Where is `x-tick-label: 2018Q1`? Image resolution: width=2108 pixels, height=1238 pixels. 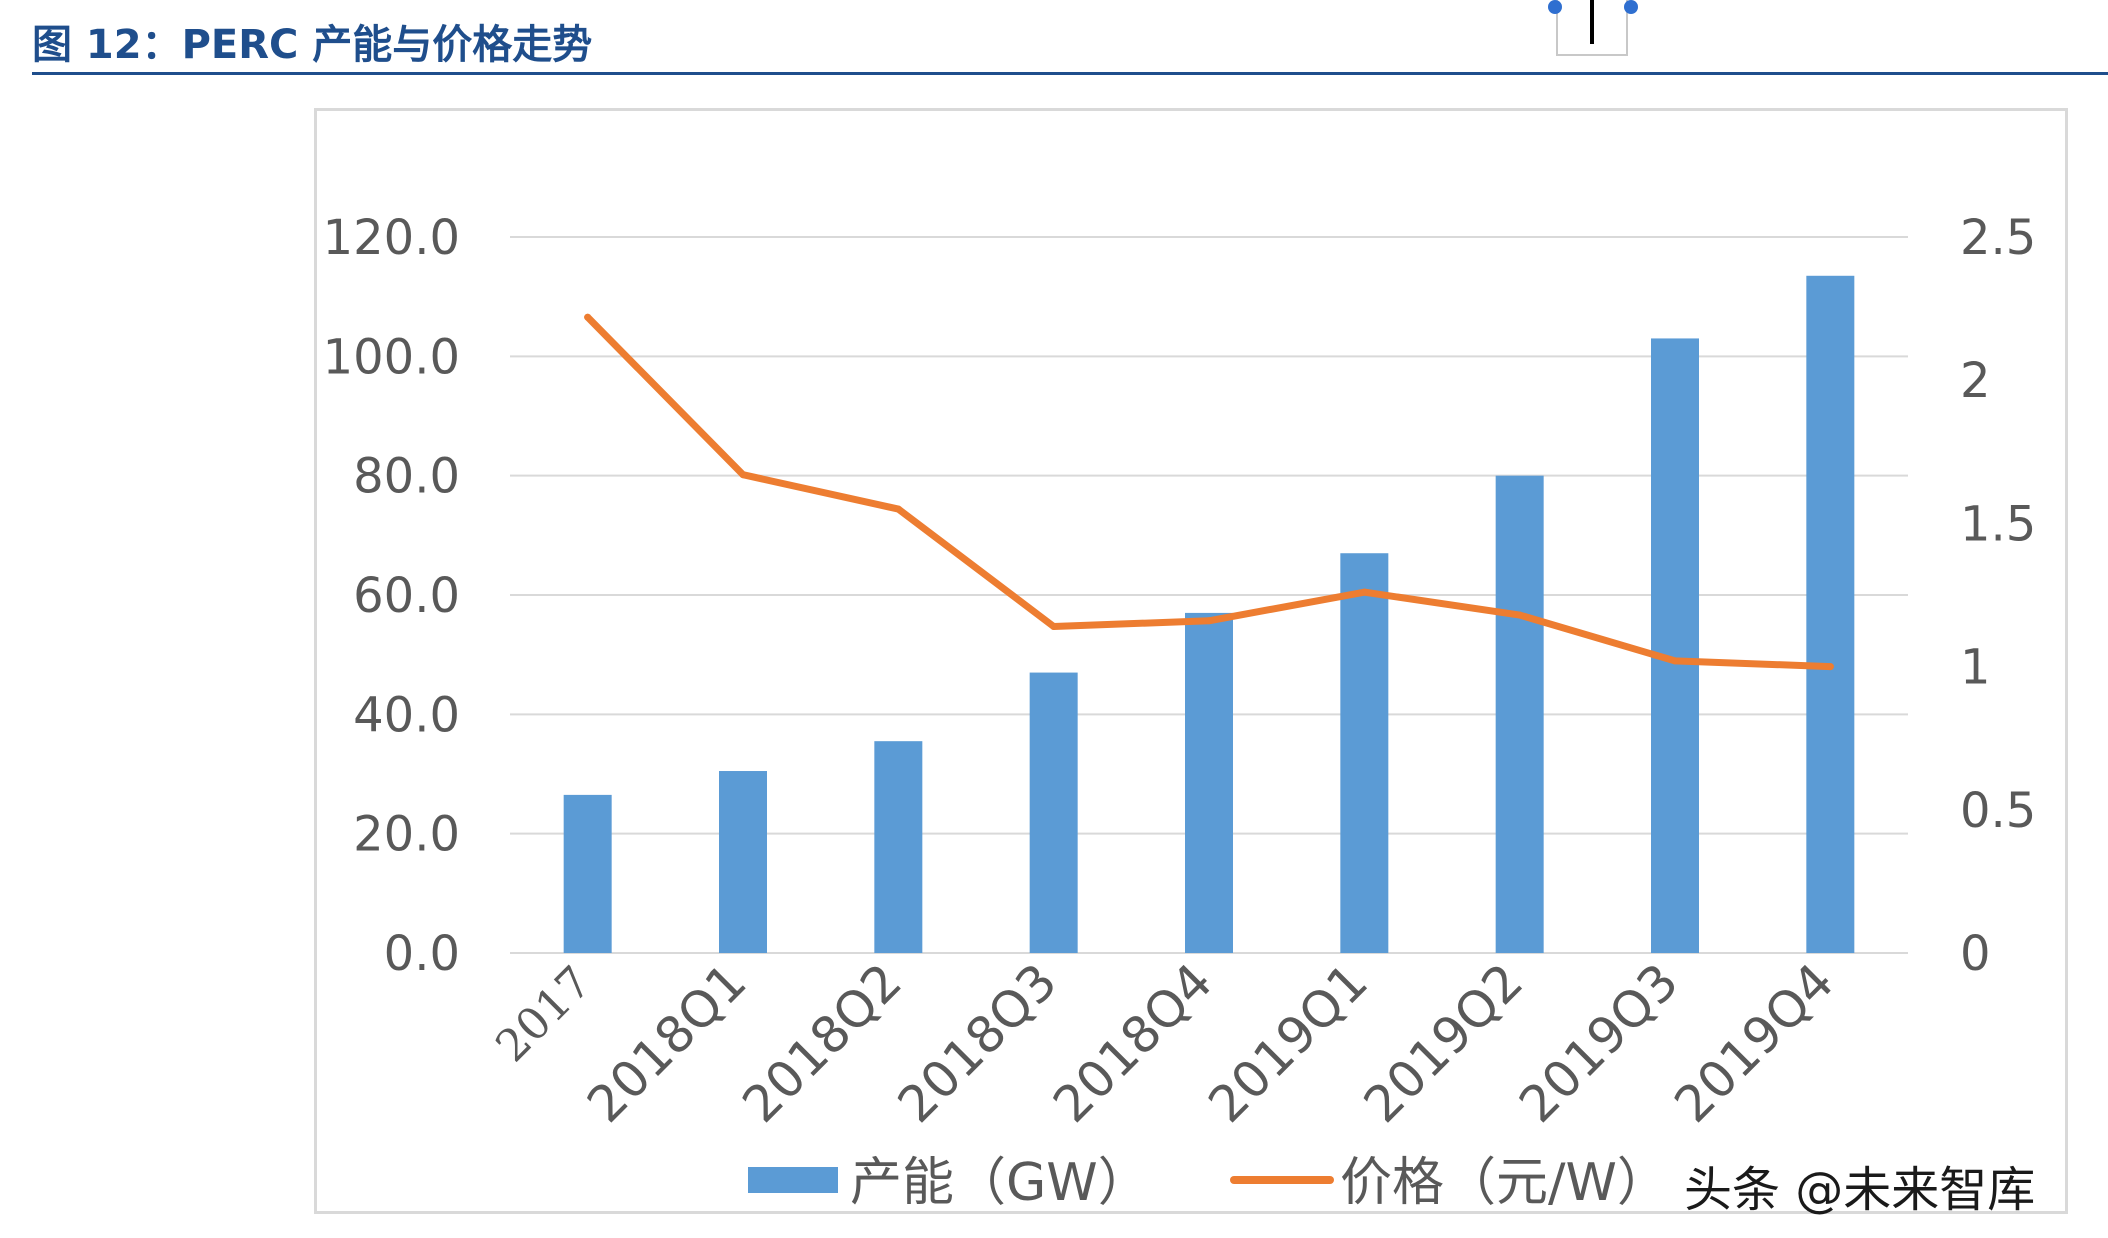 x-tick-label: 2018Q1 is located at coordinates (666, 1042).